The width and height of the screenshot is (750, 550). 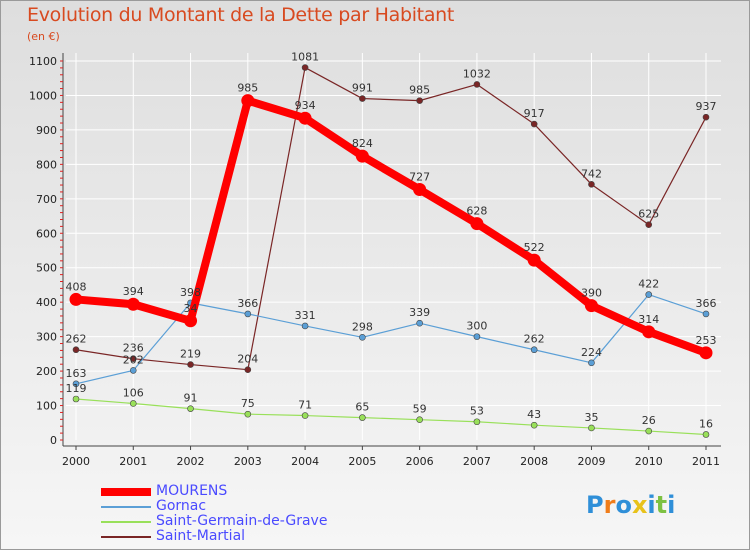 I want to click on data-label-saint-martial: 1081, so click(x=305, y=57).